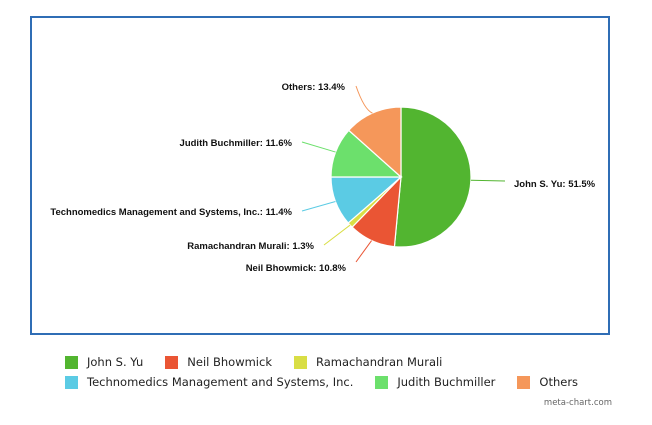 Image resolution: width=652 pixels, height=425 pixels. I want to click on legend-item-ramachandran-murali: Ramachandran Murali, so click(368, 362).